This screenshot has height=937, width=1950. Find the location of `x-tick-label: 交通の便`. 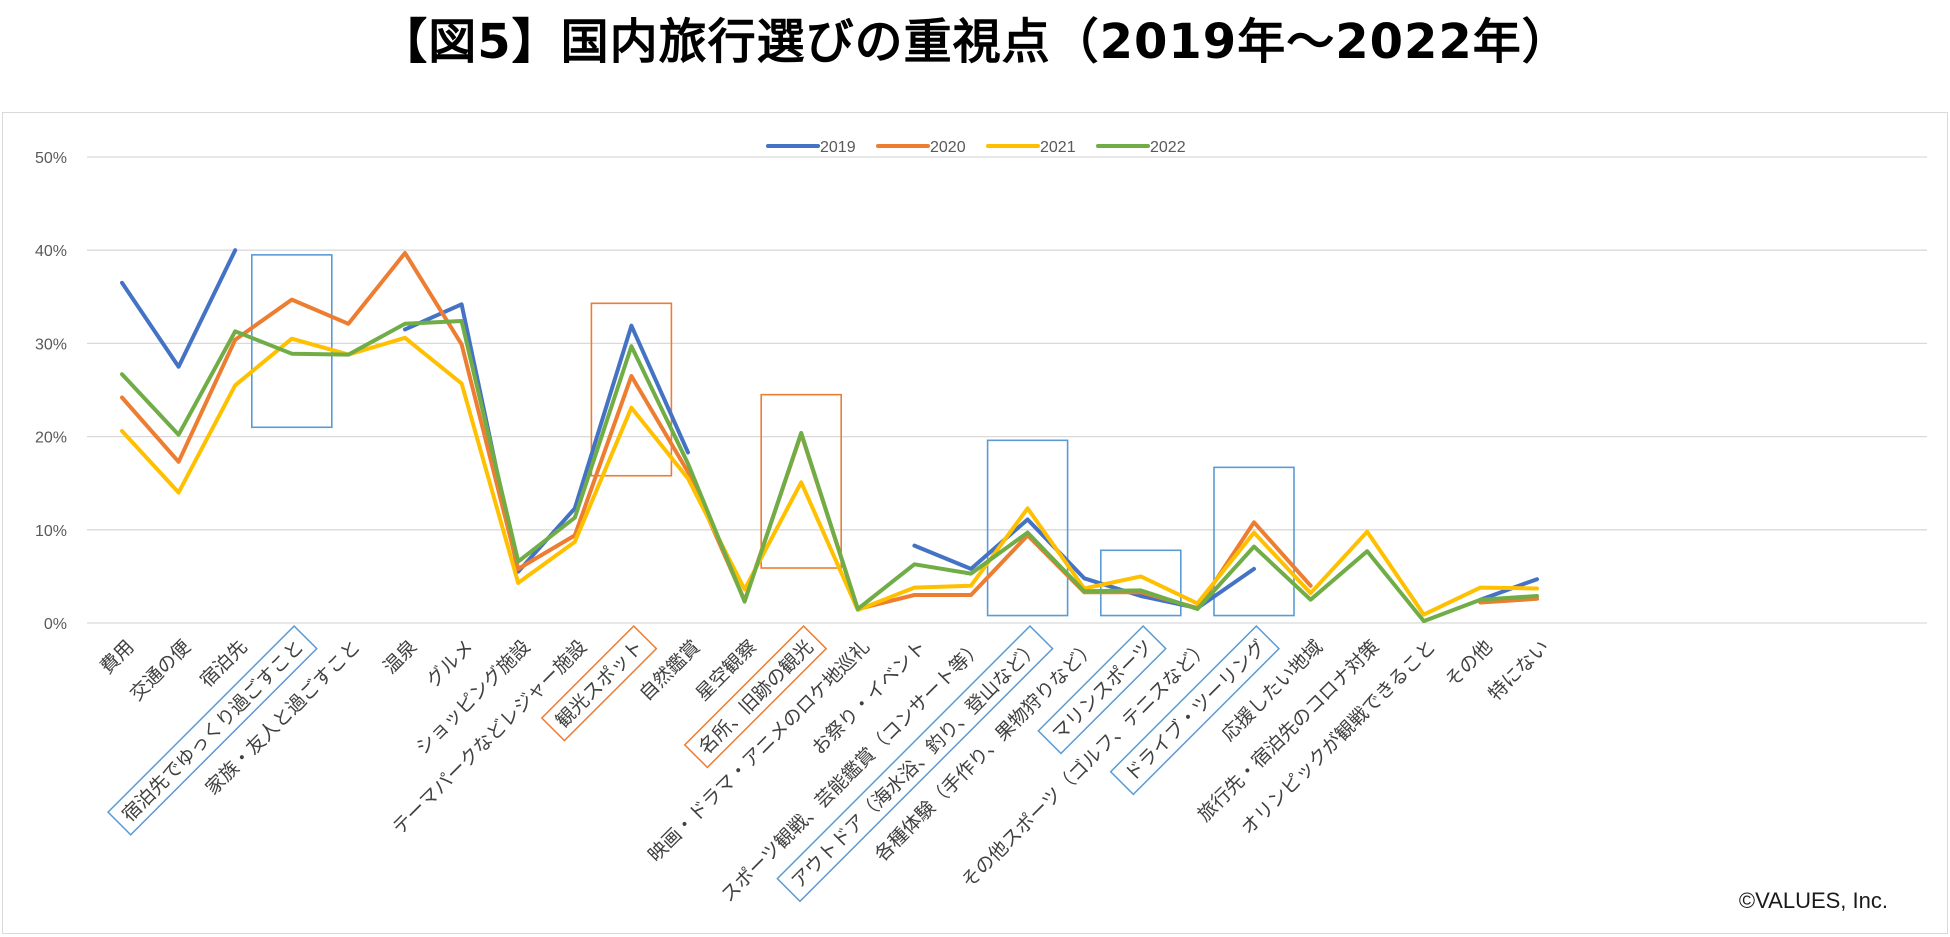

x-tick-label: 交通の便 is located at coordinates (160, 670).